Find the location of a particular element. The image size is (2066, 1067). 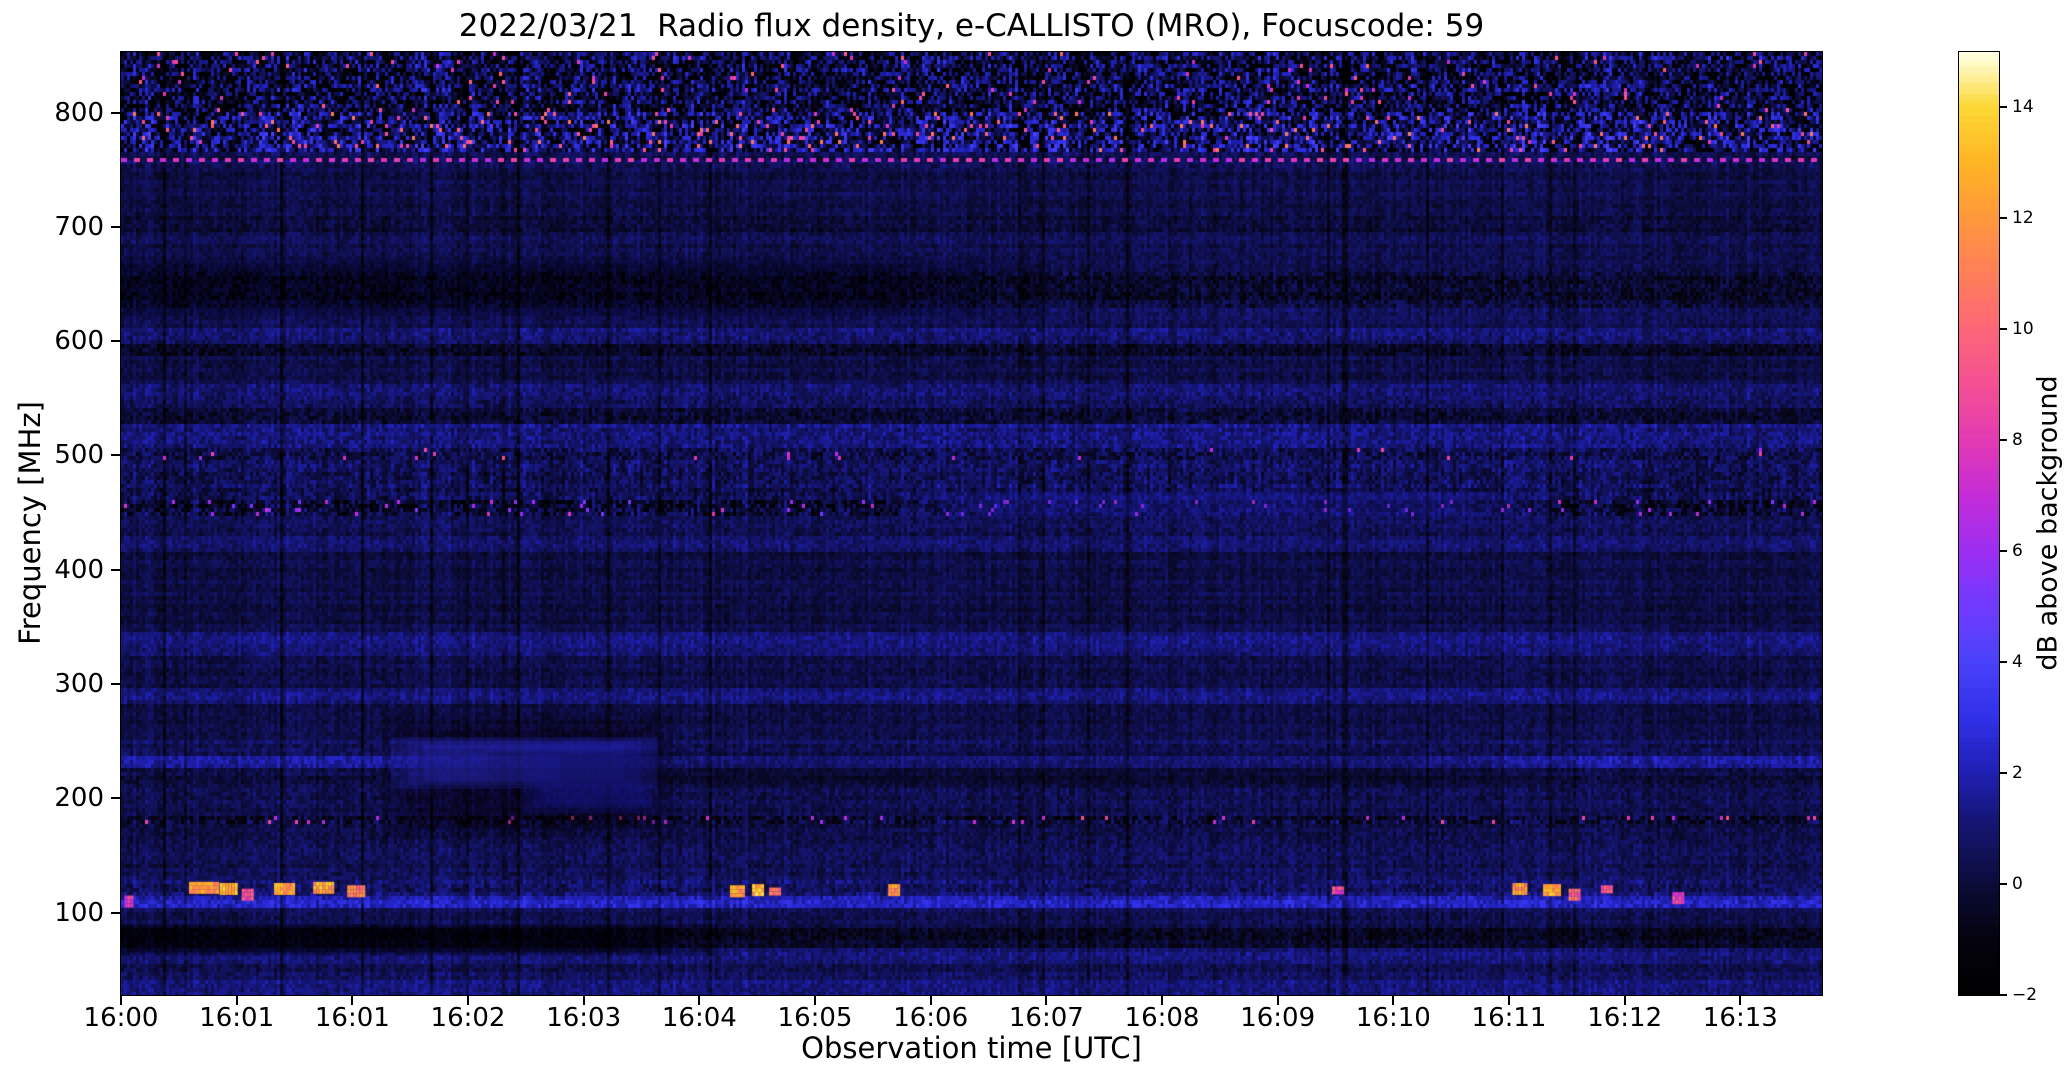

x-tick-label: 16:12 is located at coordinates (1625, 1018).